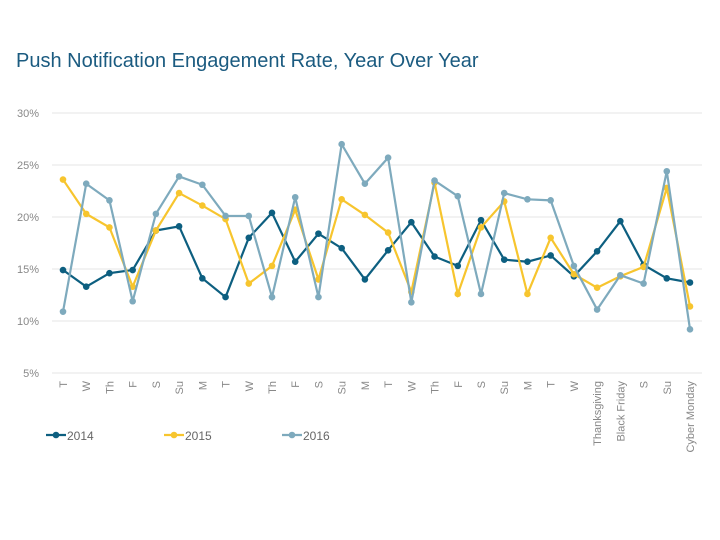 The width and height of the screenshot is (720, 540). Describe the element at coordinates (28, 114) in the screenshot. I see `y-tick-label: 30%` at that location.